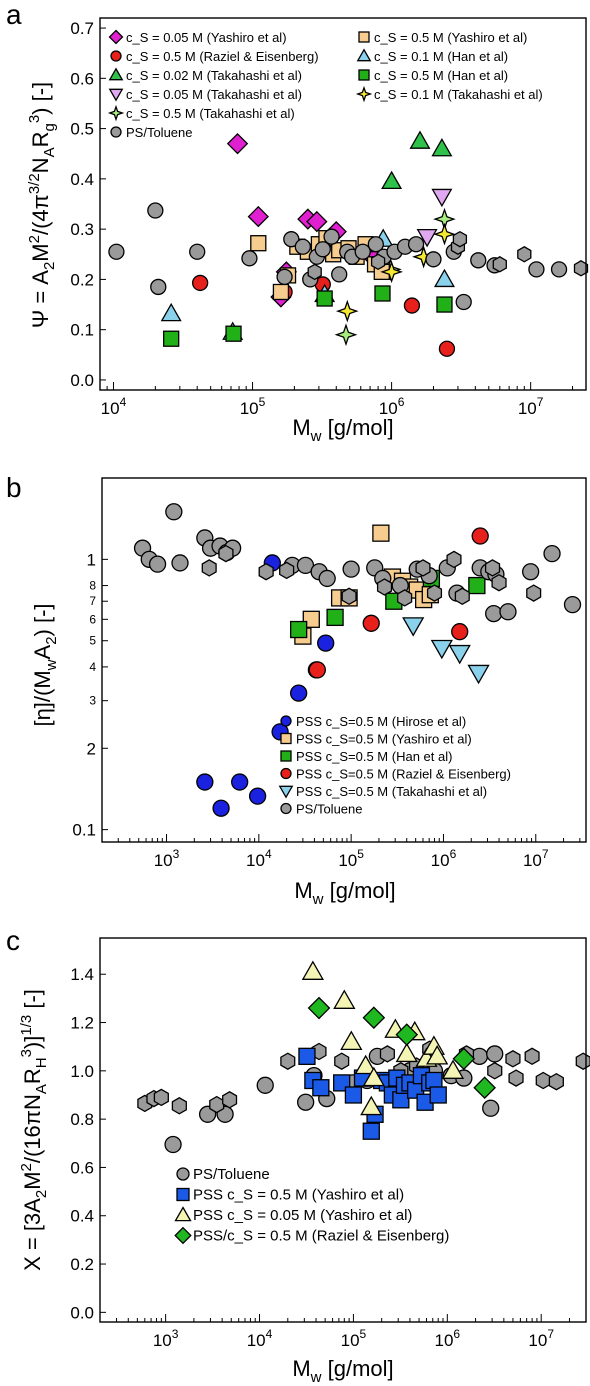 Image resolution: width=590 pixels, height=1386 pixels. I want to click on panel-c-letter: c, so click(13, 940).